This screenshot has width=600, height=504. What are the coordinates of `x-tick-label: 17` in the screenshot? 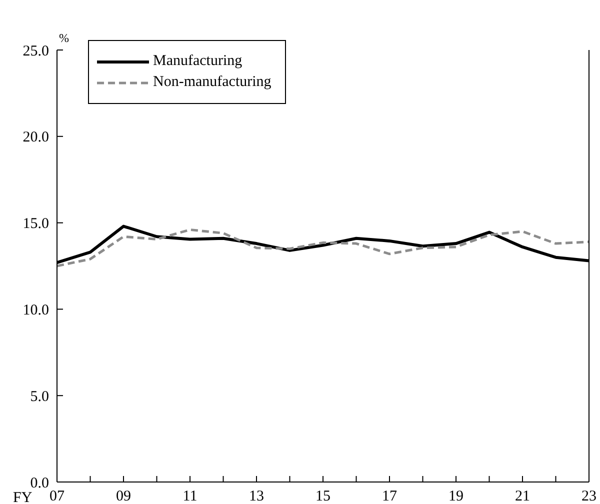 It's located at (390, 496).